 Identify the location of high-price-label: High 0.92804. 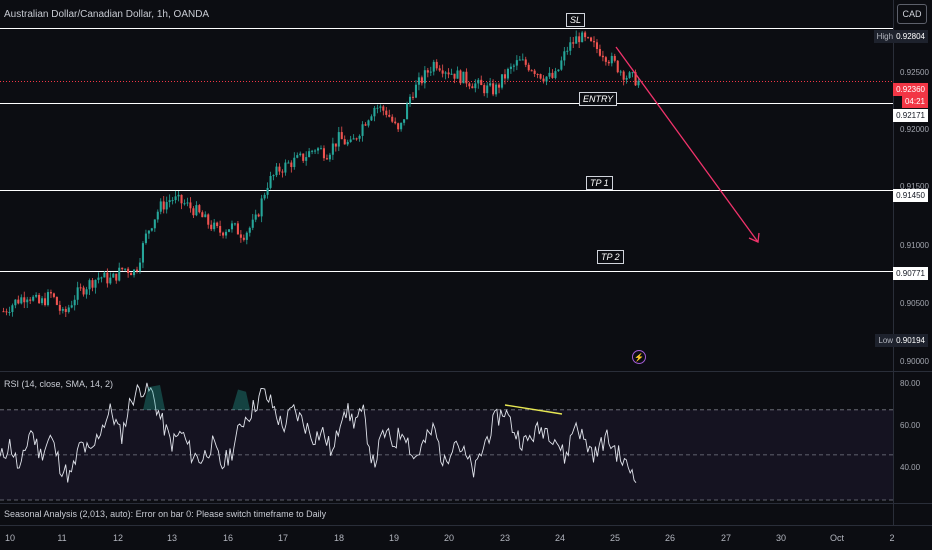
(900, 36).